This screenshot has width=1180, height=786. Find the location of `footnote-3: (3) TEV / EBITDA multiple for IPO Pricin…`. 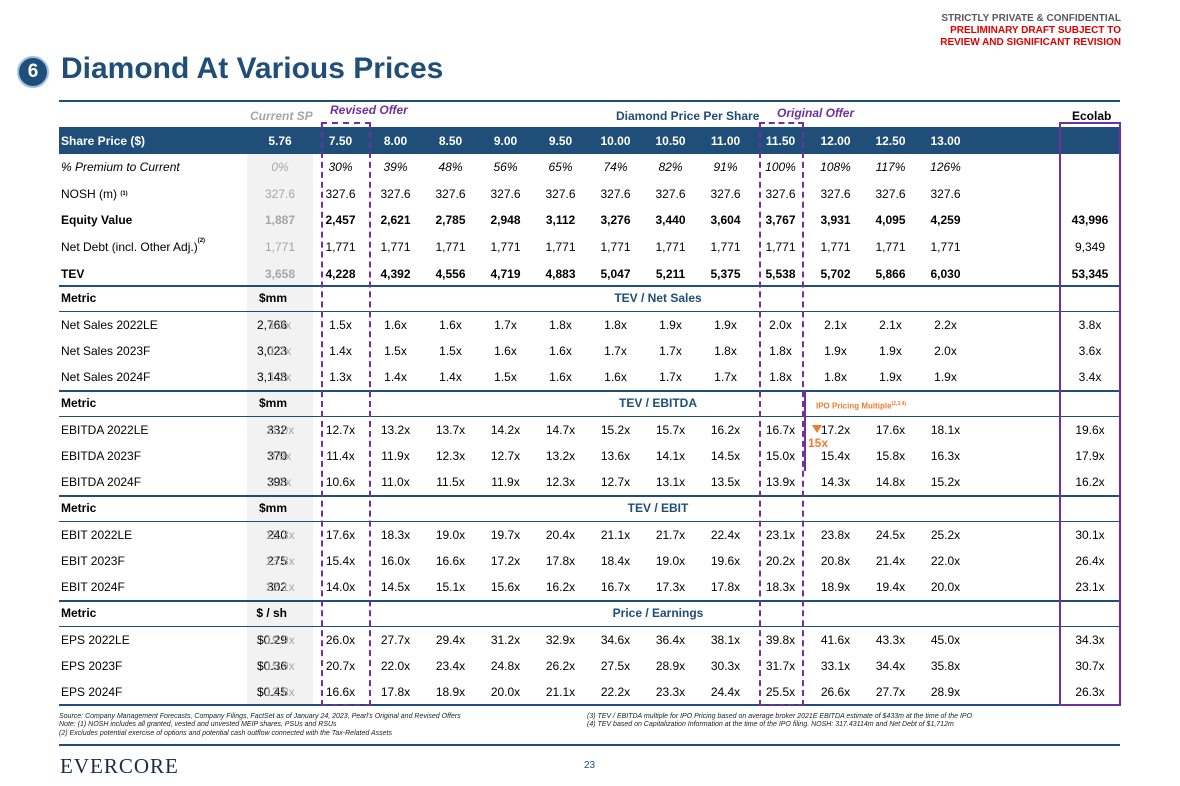

footnote-3: (3) TEV / EBITDA multiple for IPO Pricin… is located at coordinates (780, 716).